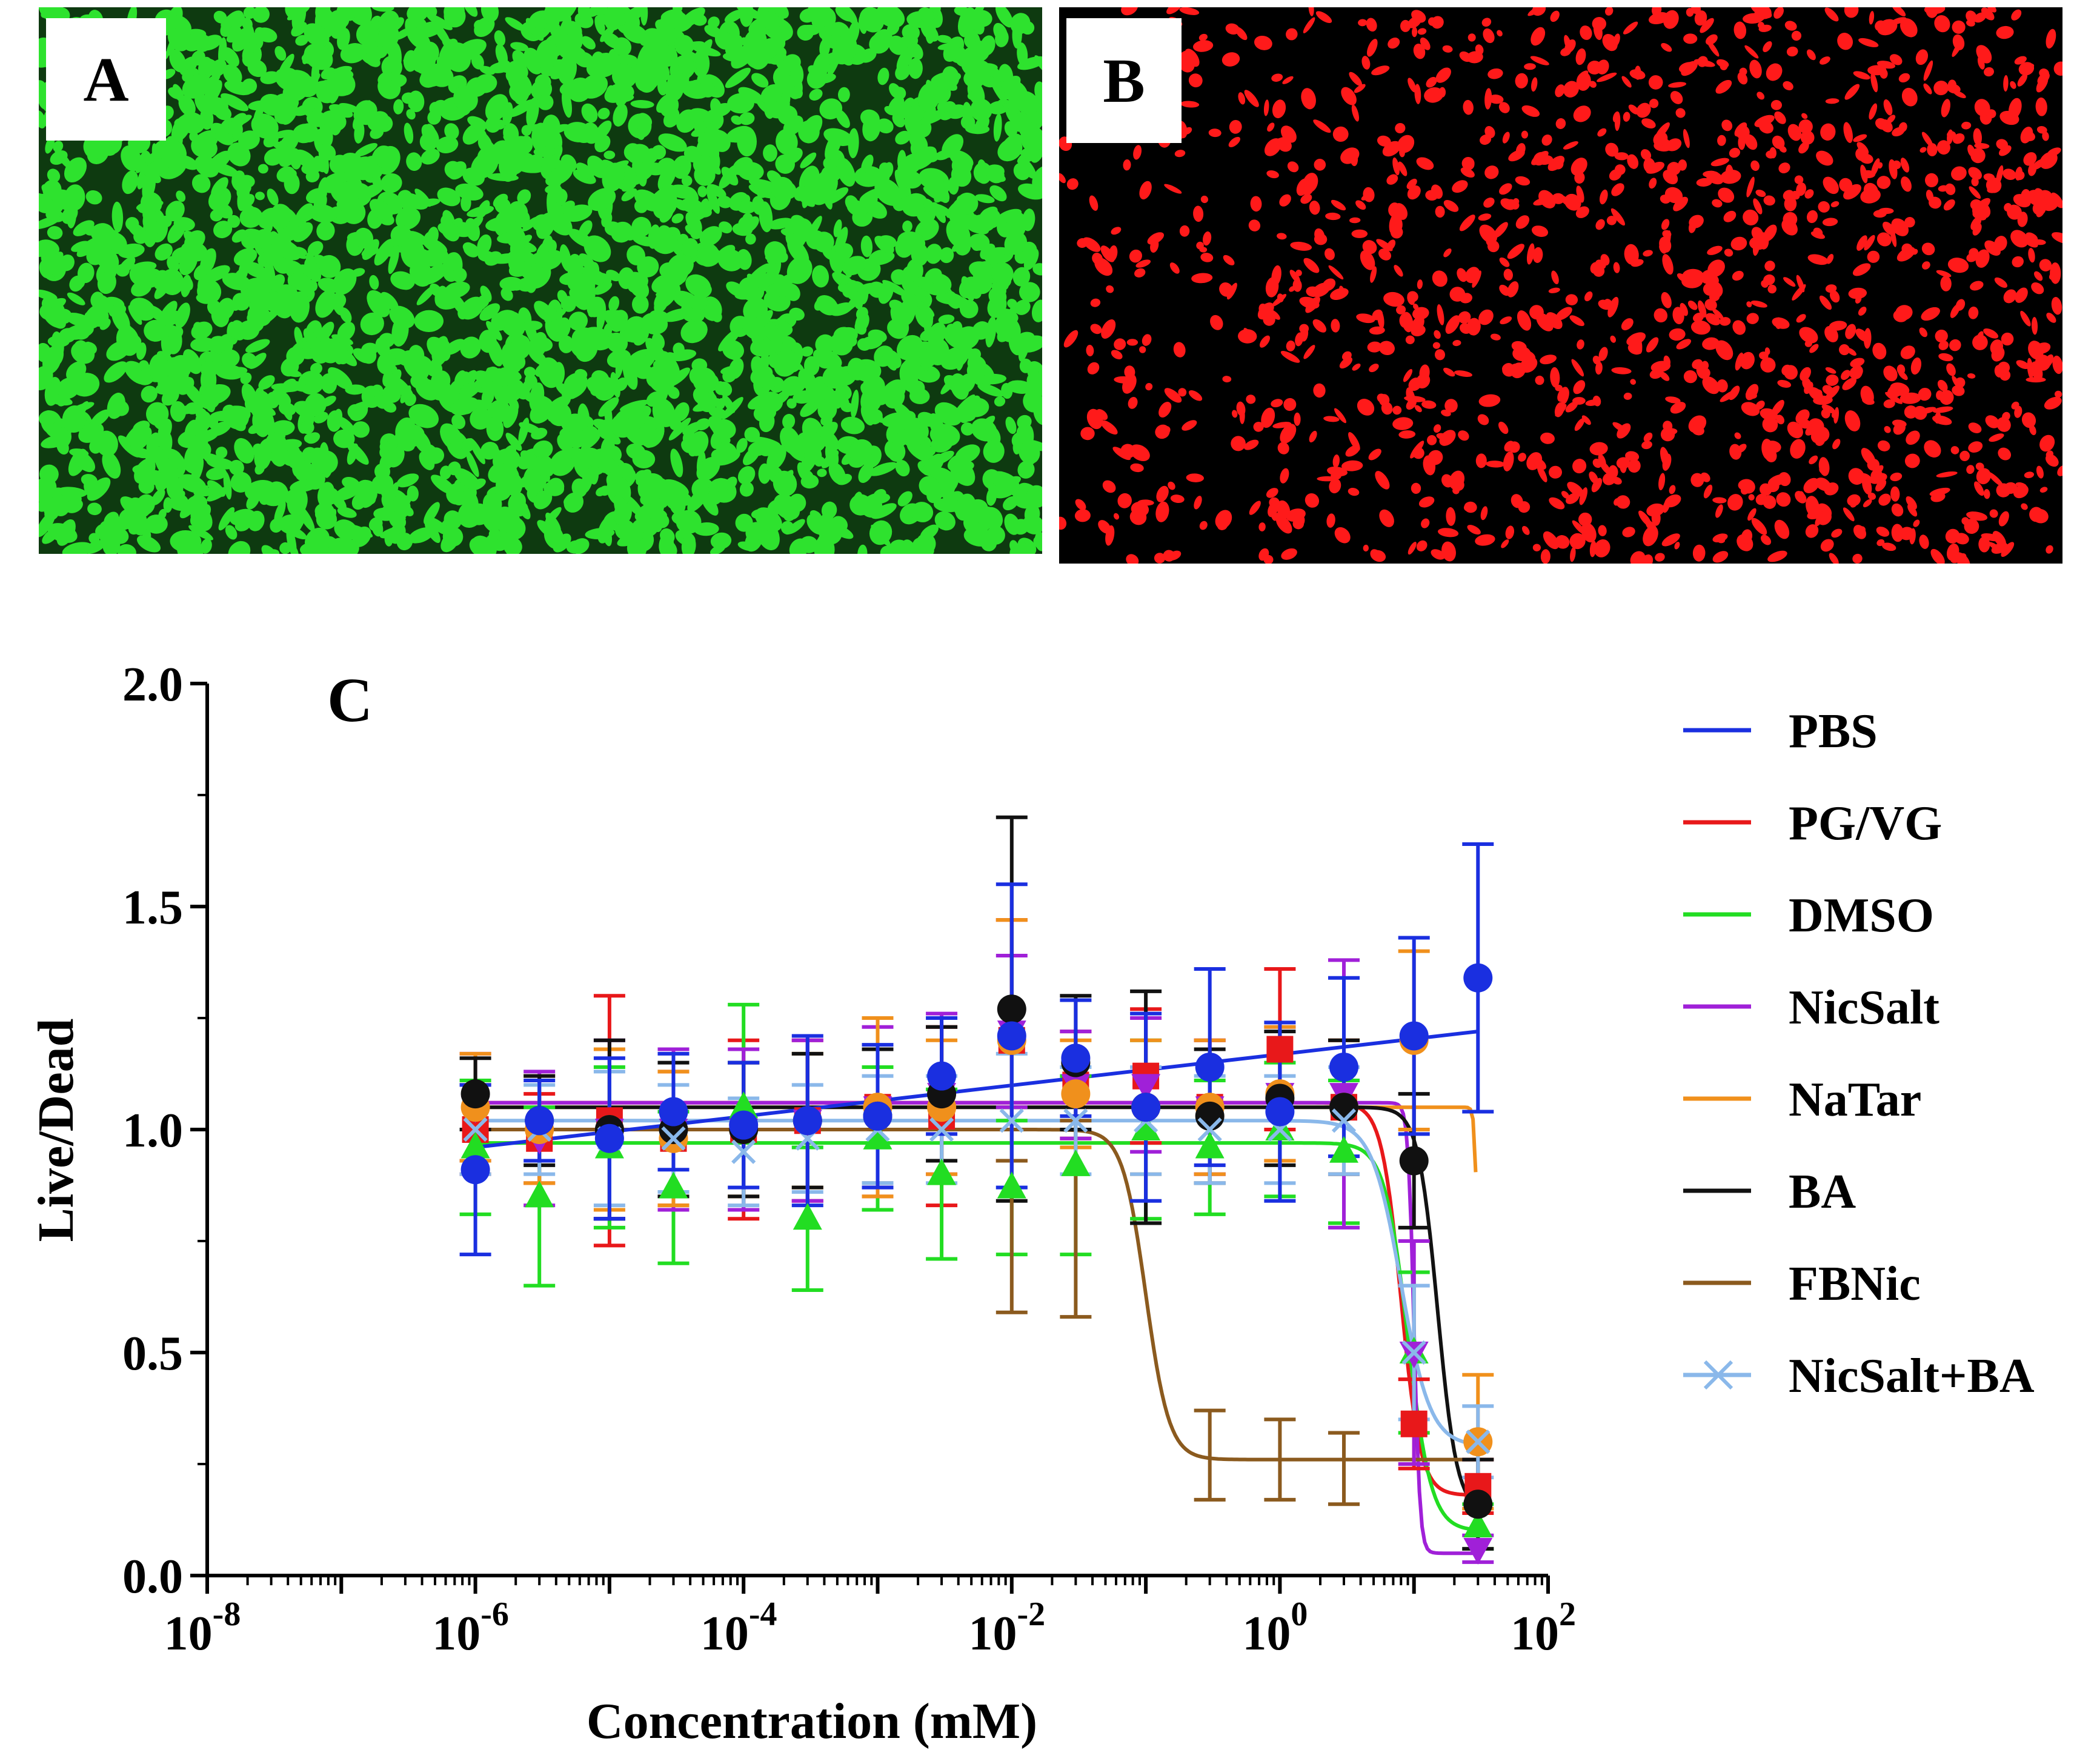 This screenshot has height=1764, width=2094. Describe the element at coordinates (56, 1130) in the screenshot. I see `y-axis-title: Live/Dead` at that location.